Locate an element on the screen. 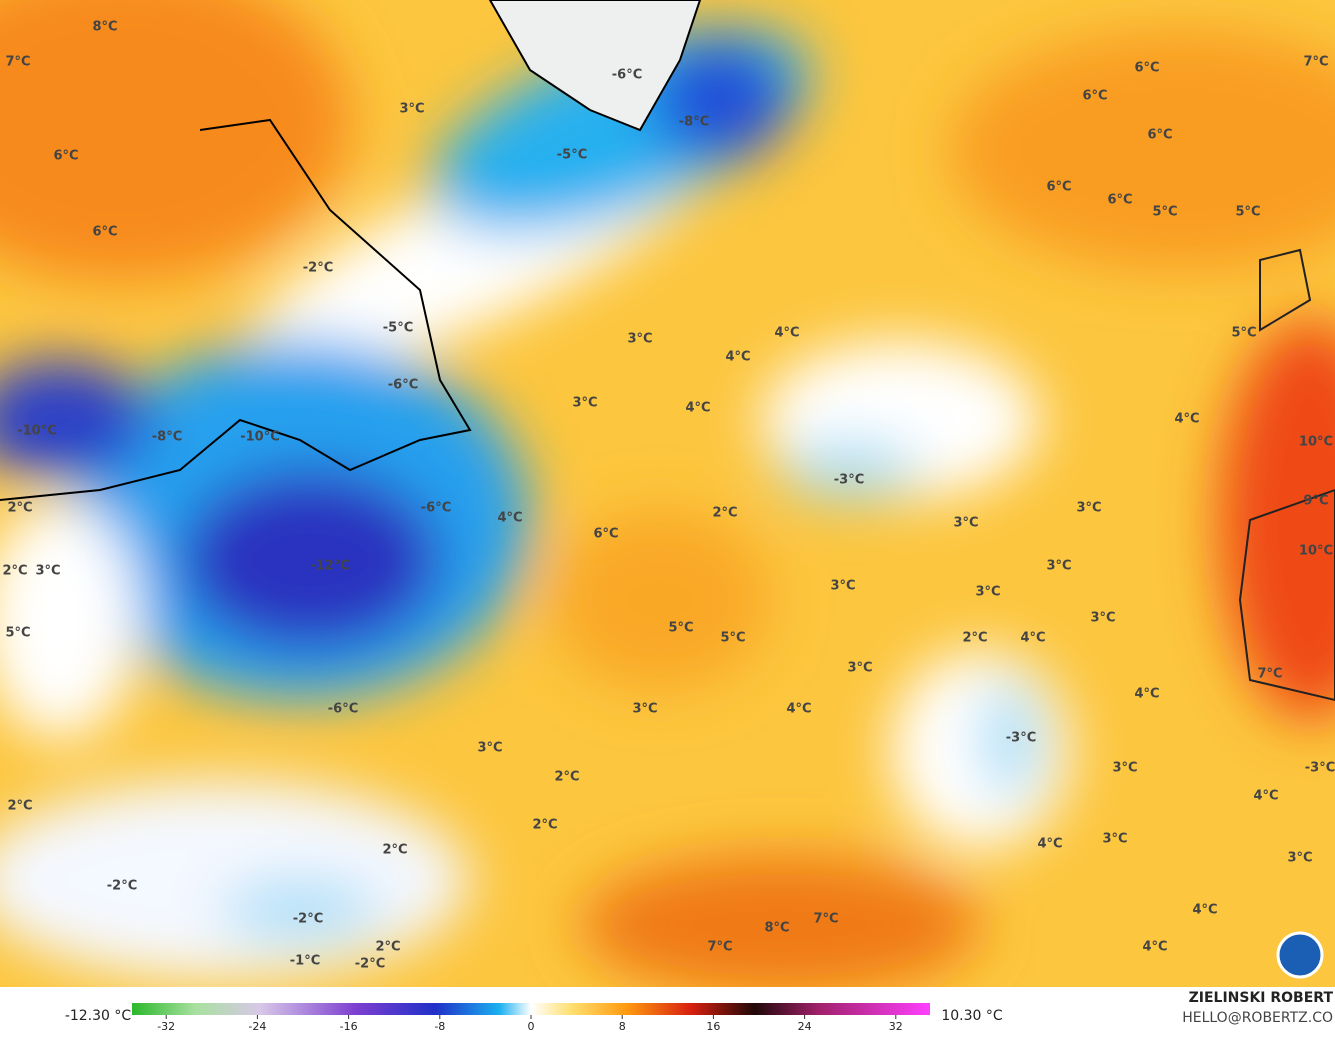 The width and height of the screenshot is (1335, 1039). greenland is located at coordinates (595, 66).